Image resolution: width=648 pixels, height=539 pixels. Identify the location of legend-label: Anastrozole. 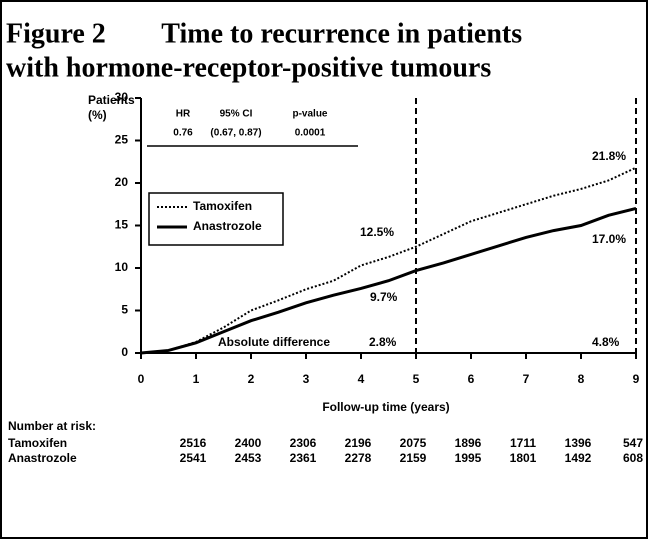
(227, 226).